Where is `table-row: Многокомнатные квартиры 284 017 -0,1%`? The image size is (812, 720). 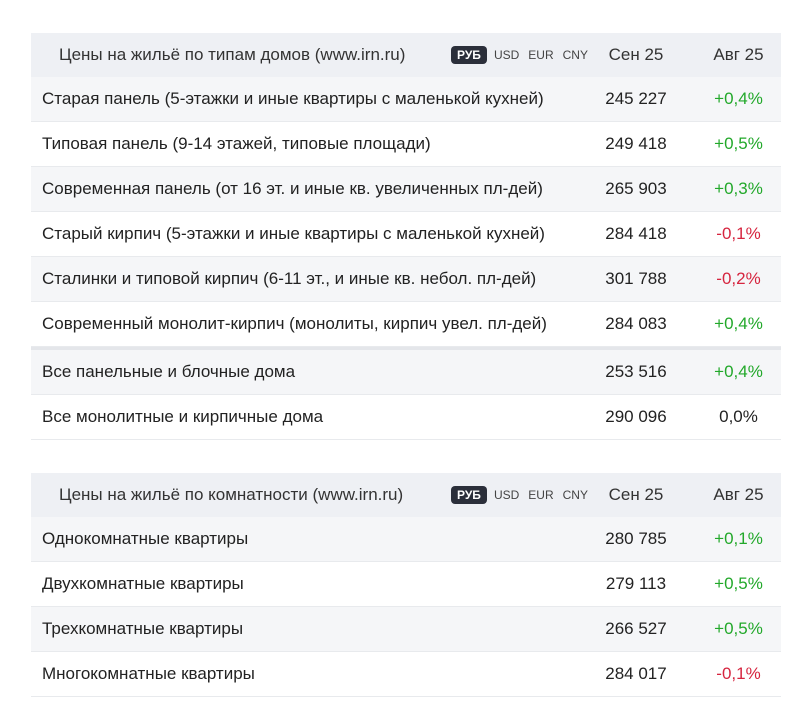 table-row: Многокомнатные квартиры 284 017 -0,1% is located at coordinates (406, 674).